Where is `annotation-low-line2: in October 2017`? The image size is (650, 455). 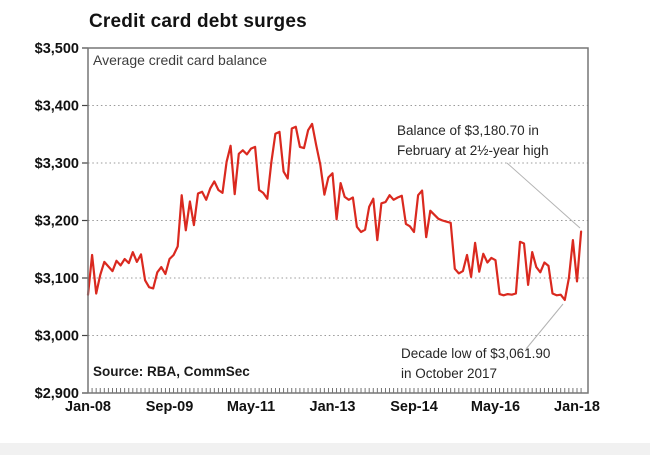 annotation-low-line2: in October 2017 is located at coordinates (449, 373).